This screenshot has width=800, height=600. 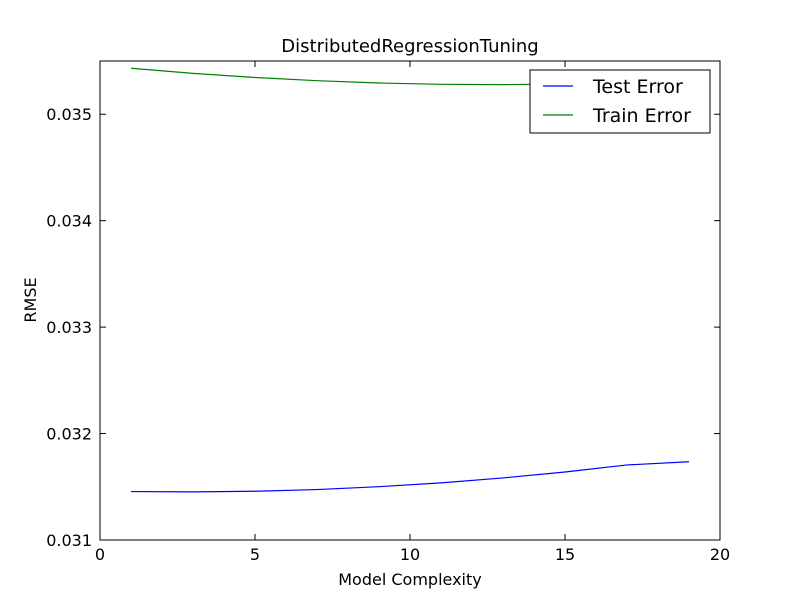 What do you see at coordinates (255, 554) in the screenshot?
I see `x-tick-label: 5` at bounding box center [255, 554].